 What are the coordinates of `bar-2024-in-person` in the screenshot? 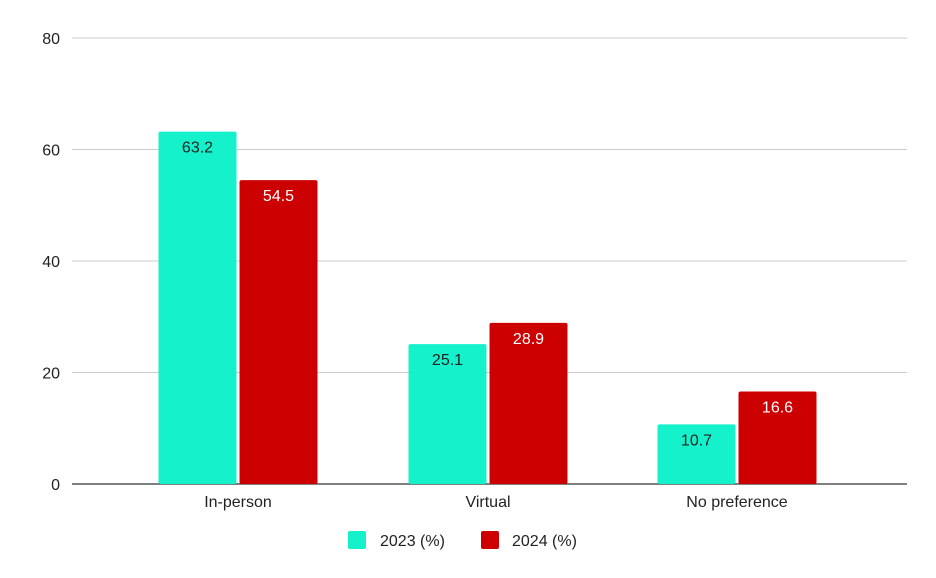 It's located at (278, 332).